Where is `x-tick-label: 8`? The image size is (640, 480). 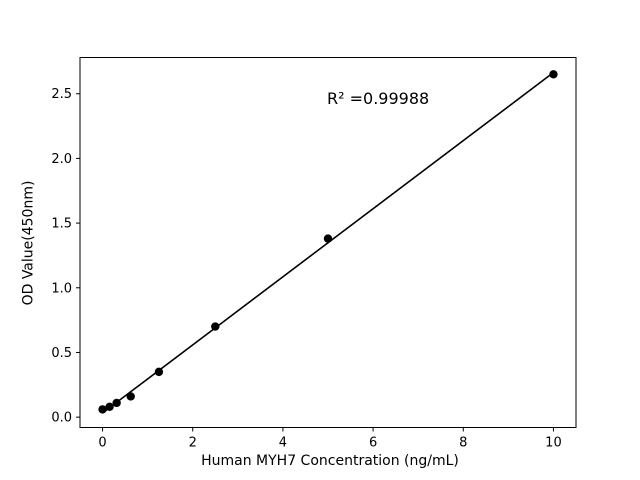
x-tick-label: 8 is located at coordinates (463, 443).